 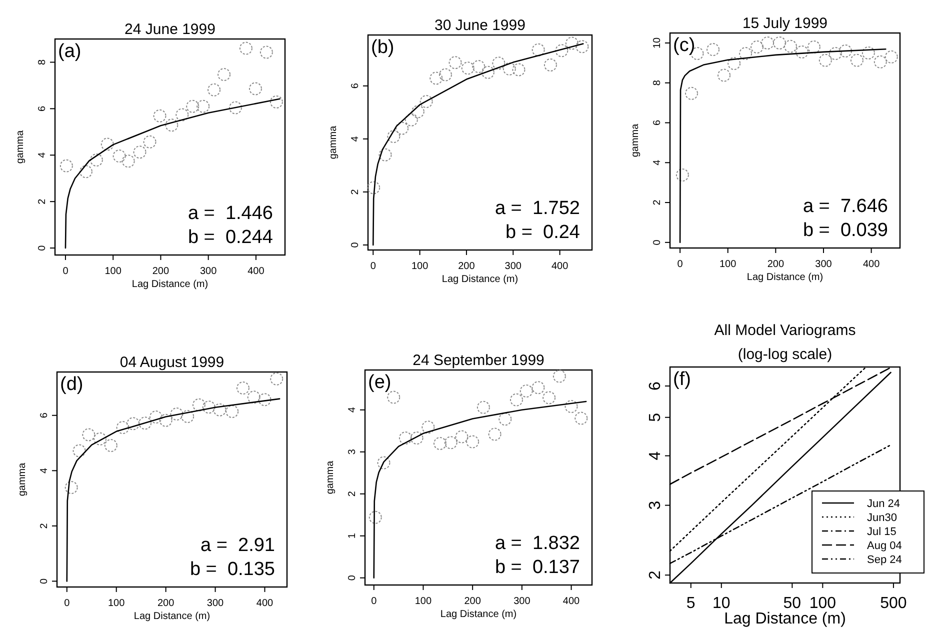 I want to click on annotation: b = 0.244, so click(x=231, y=237).